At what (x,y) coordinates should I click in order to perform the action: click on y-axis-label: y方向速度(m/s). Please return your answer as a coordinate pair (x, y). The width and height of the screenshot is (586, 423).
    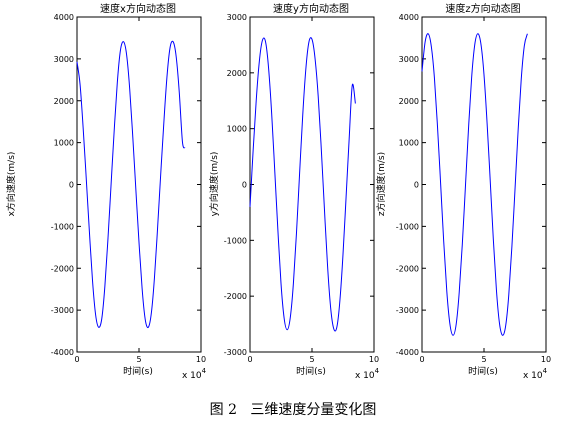
    Looking at the image, I should click on (214, 184).